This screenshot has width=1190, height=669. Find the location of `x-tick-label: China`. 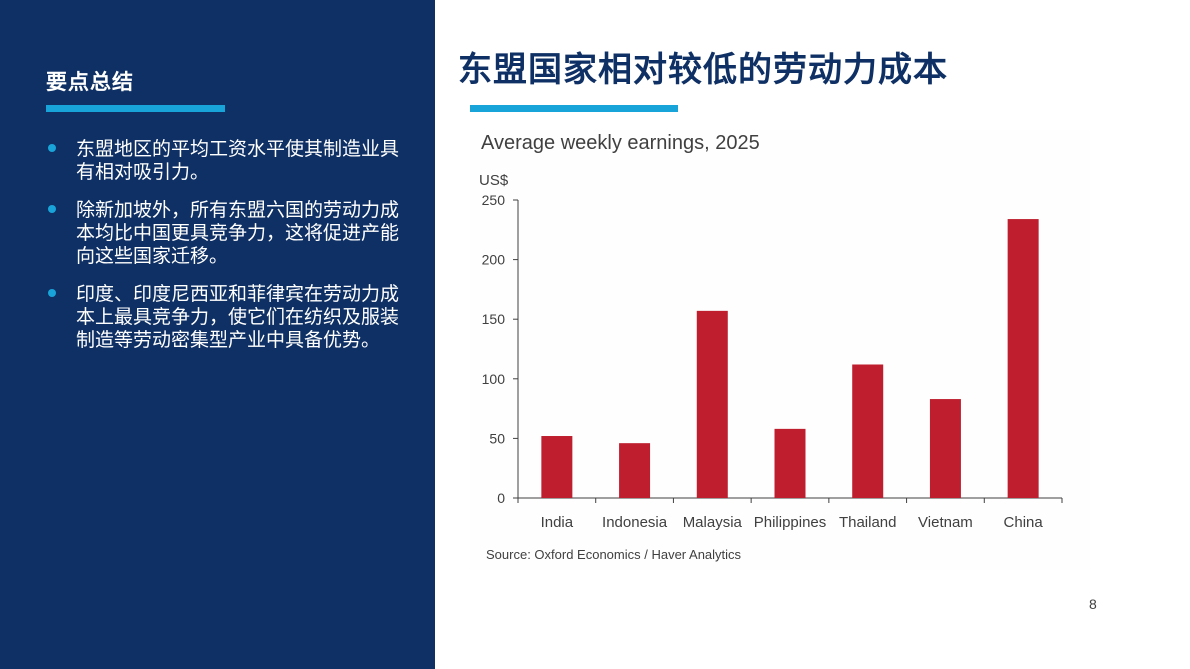

x-tick-label: China is located at coordinates (1024, 522).